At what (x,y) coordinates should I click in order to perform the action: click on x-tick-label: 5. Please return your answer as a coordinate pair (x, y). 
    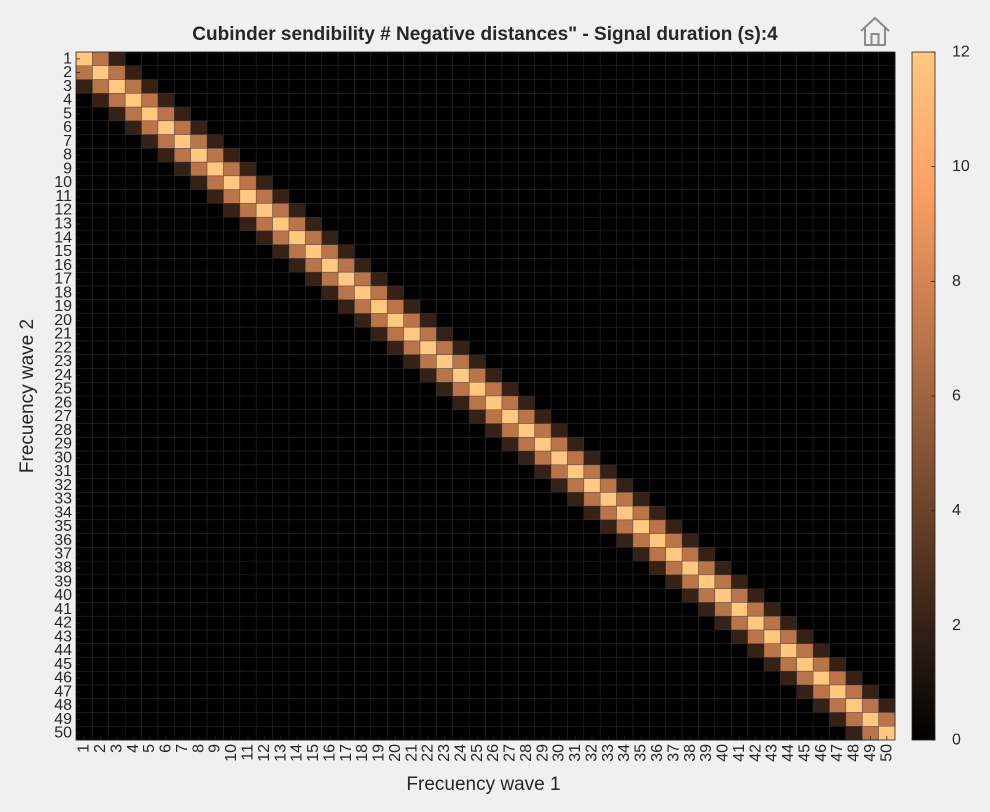
    Looking at the image, I should click on (149, 748).